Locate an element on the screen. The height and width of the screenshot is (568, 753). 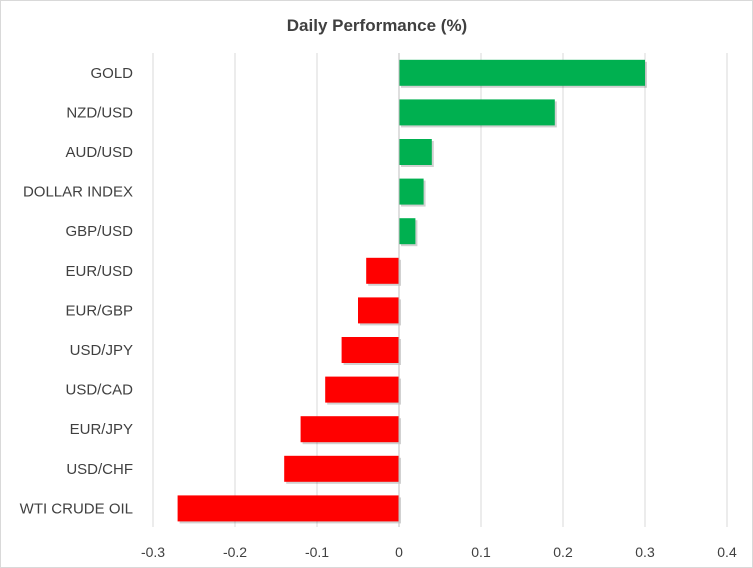
x-tick-label: 0.3 is located at coordinates (645, 552).